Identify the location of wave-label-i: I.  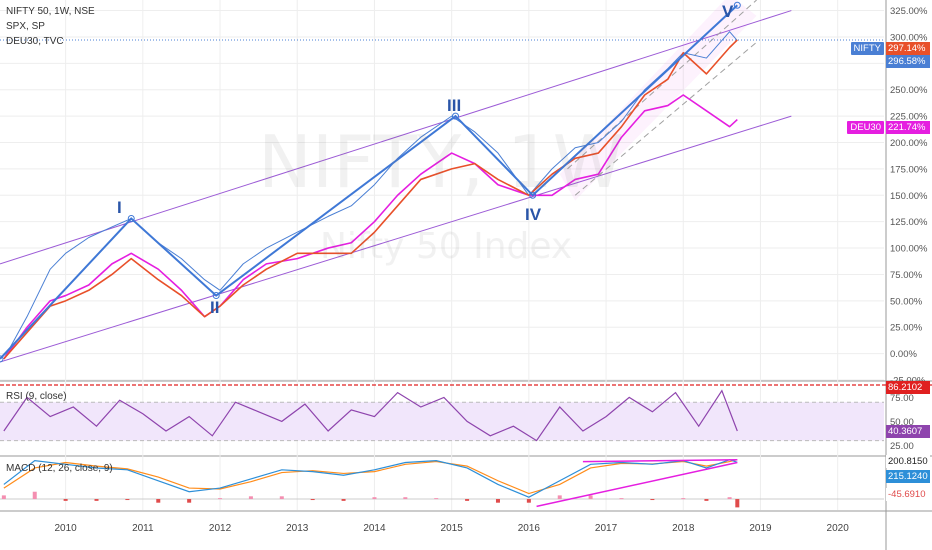
(119, 207).